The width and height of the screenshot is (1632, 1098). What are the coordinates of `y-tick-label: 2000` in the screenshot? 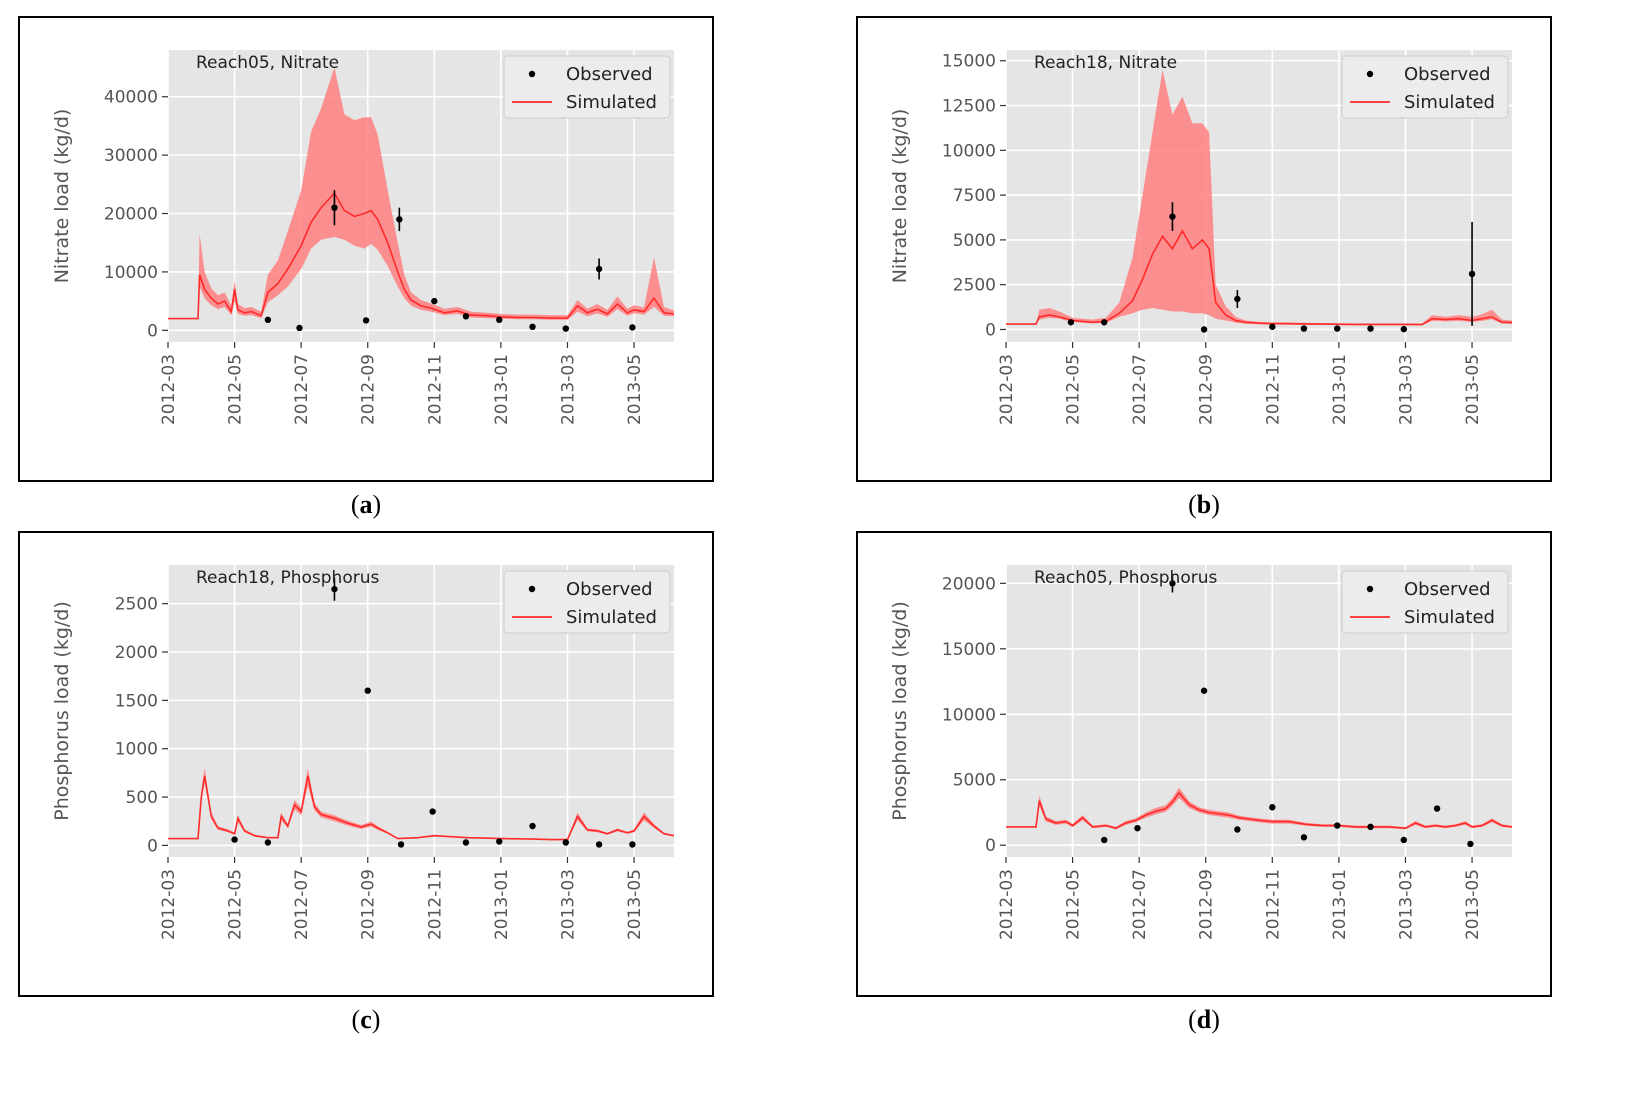 It's located at (136, 653).